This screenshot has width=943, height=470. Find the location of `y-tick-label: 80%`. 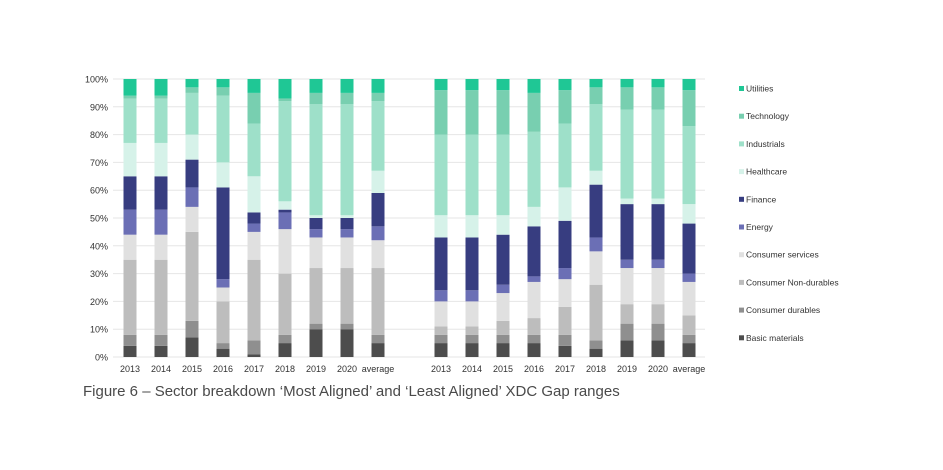

y-tick-label: 80% is located at coordinates (99, 135).